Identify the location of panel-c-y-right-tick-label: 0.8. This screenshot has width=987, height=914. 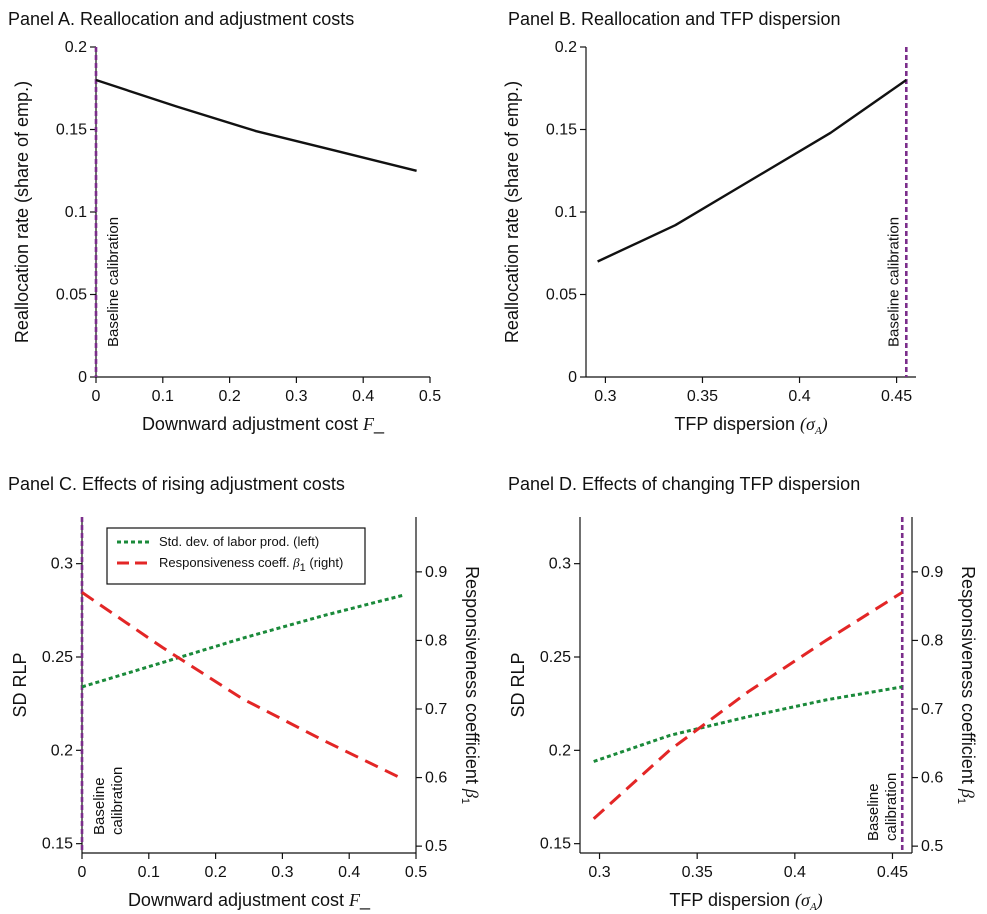
(436, 640).